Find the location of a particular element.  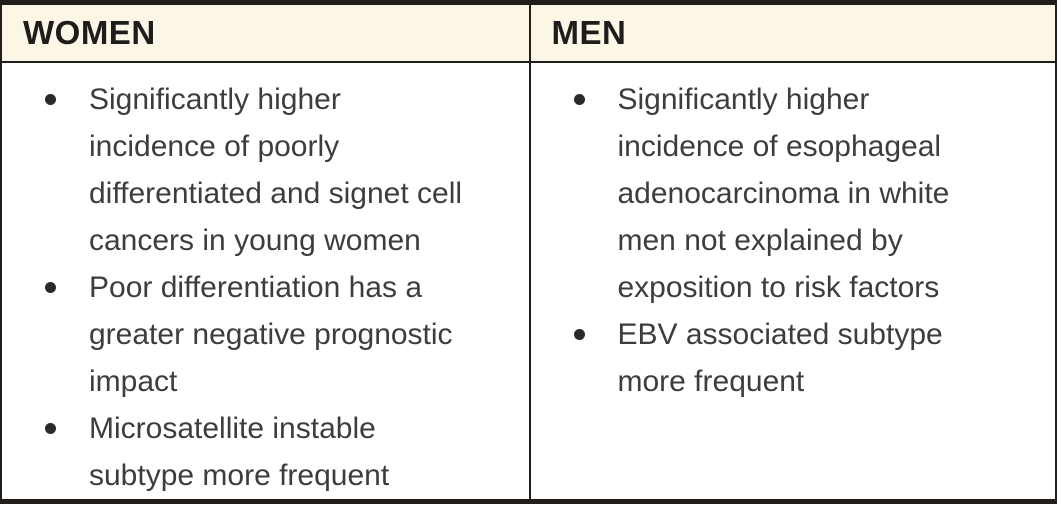

list-item: EBV associated subtype more frequent is located at coordinates (793, 358).